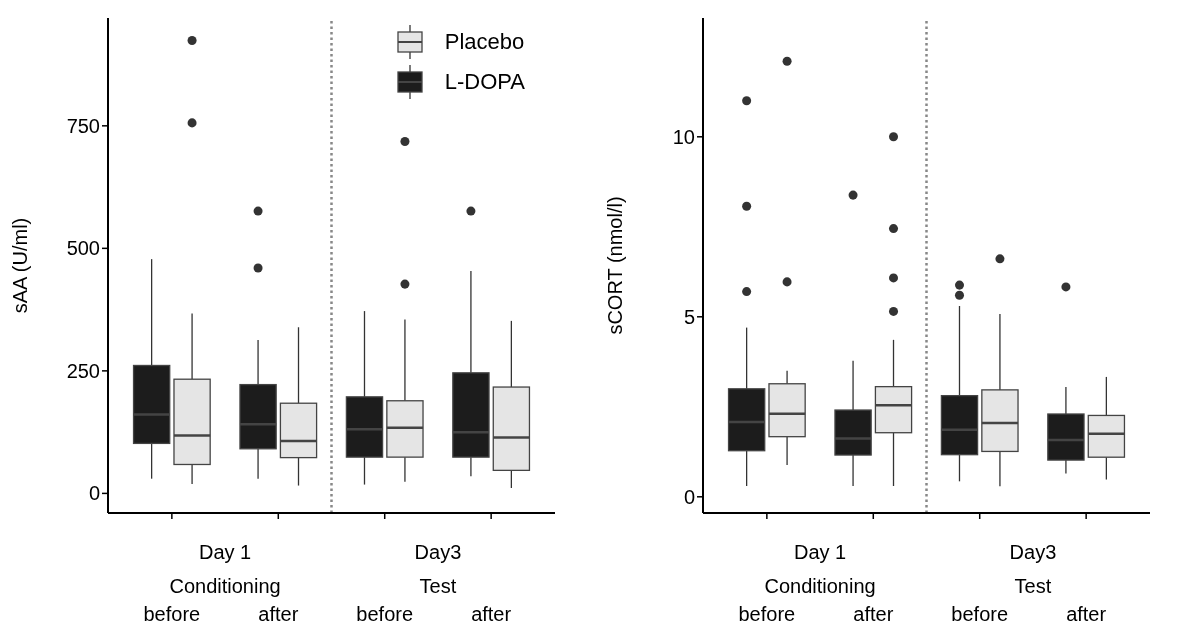 The width and height of the screenshot is (1177, 630). What do you see at coordinates (484, 82) in the screenshot?
I see `legend-label: L-DOPA` at bounding box center [484, 82].